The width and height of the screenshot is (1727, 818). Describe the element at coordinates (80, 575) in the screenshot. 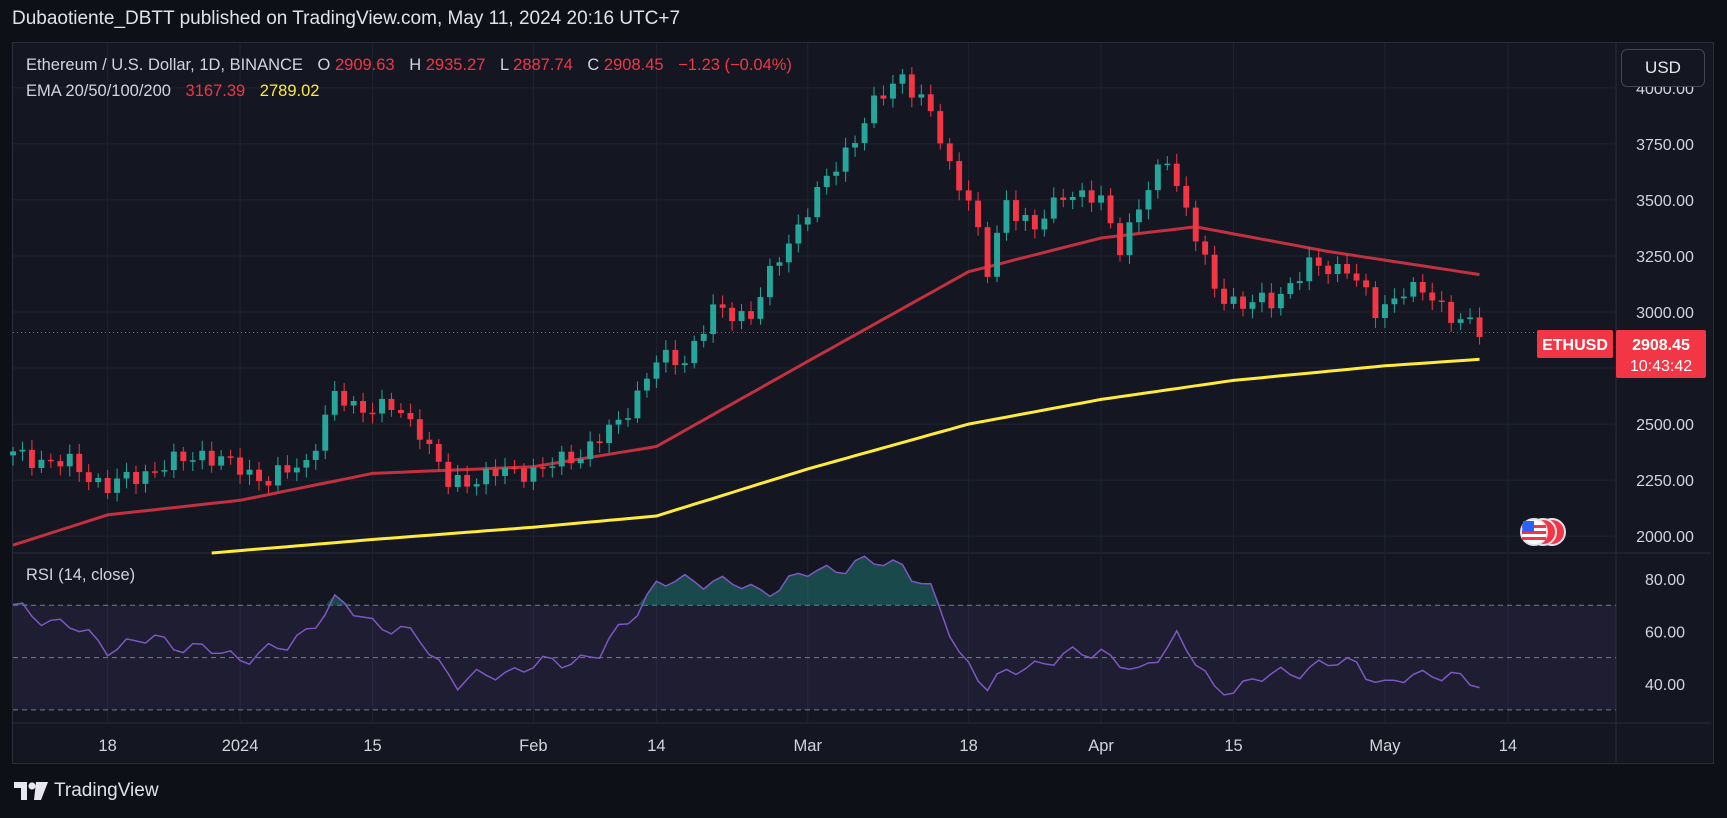

I see `rsi-legend: RSI (14, close)` at that location.